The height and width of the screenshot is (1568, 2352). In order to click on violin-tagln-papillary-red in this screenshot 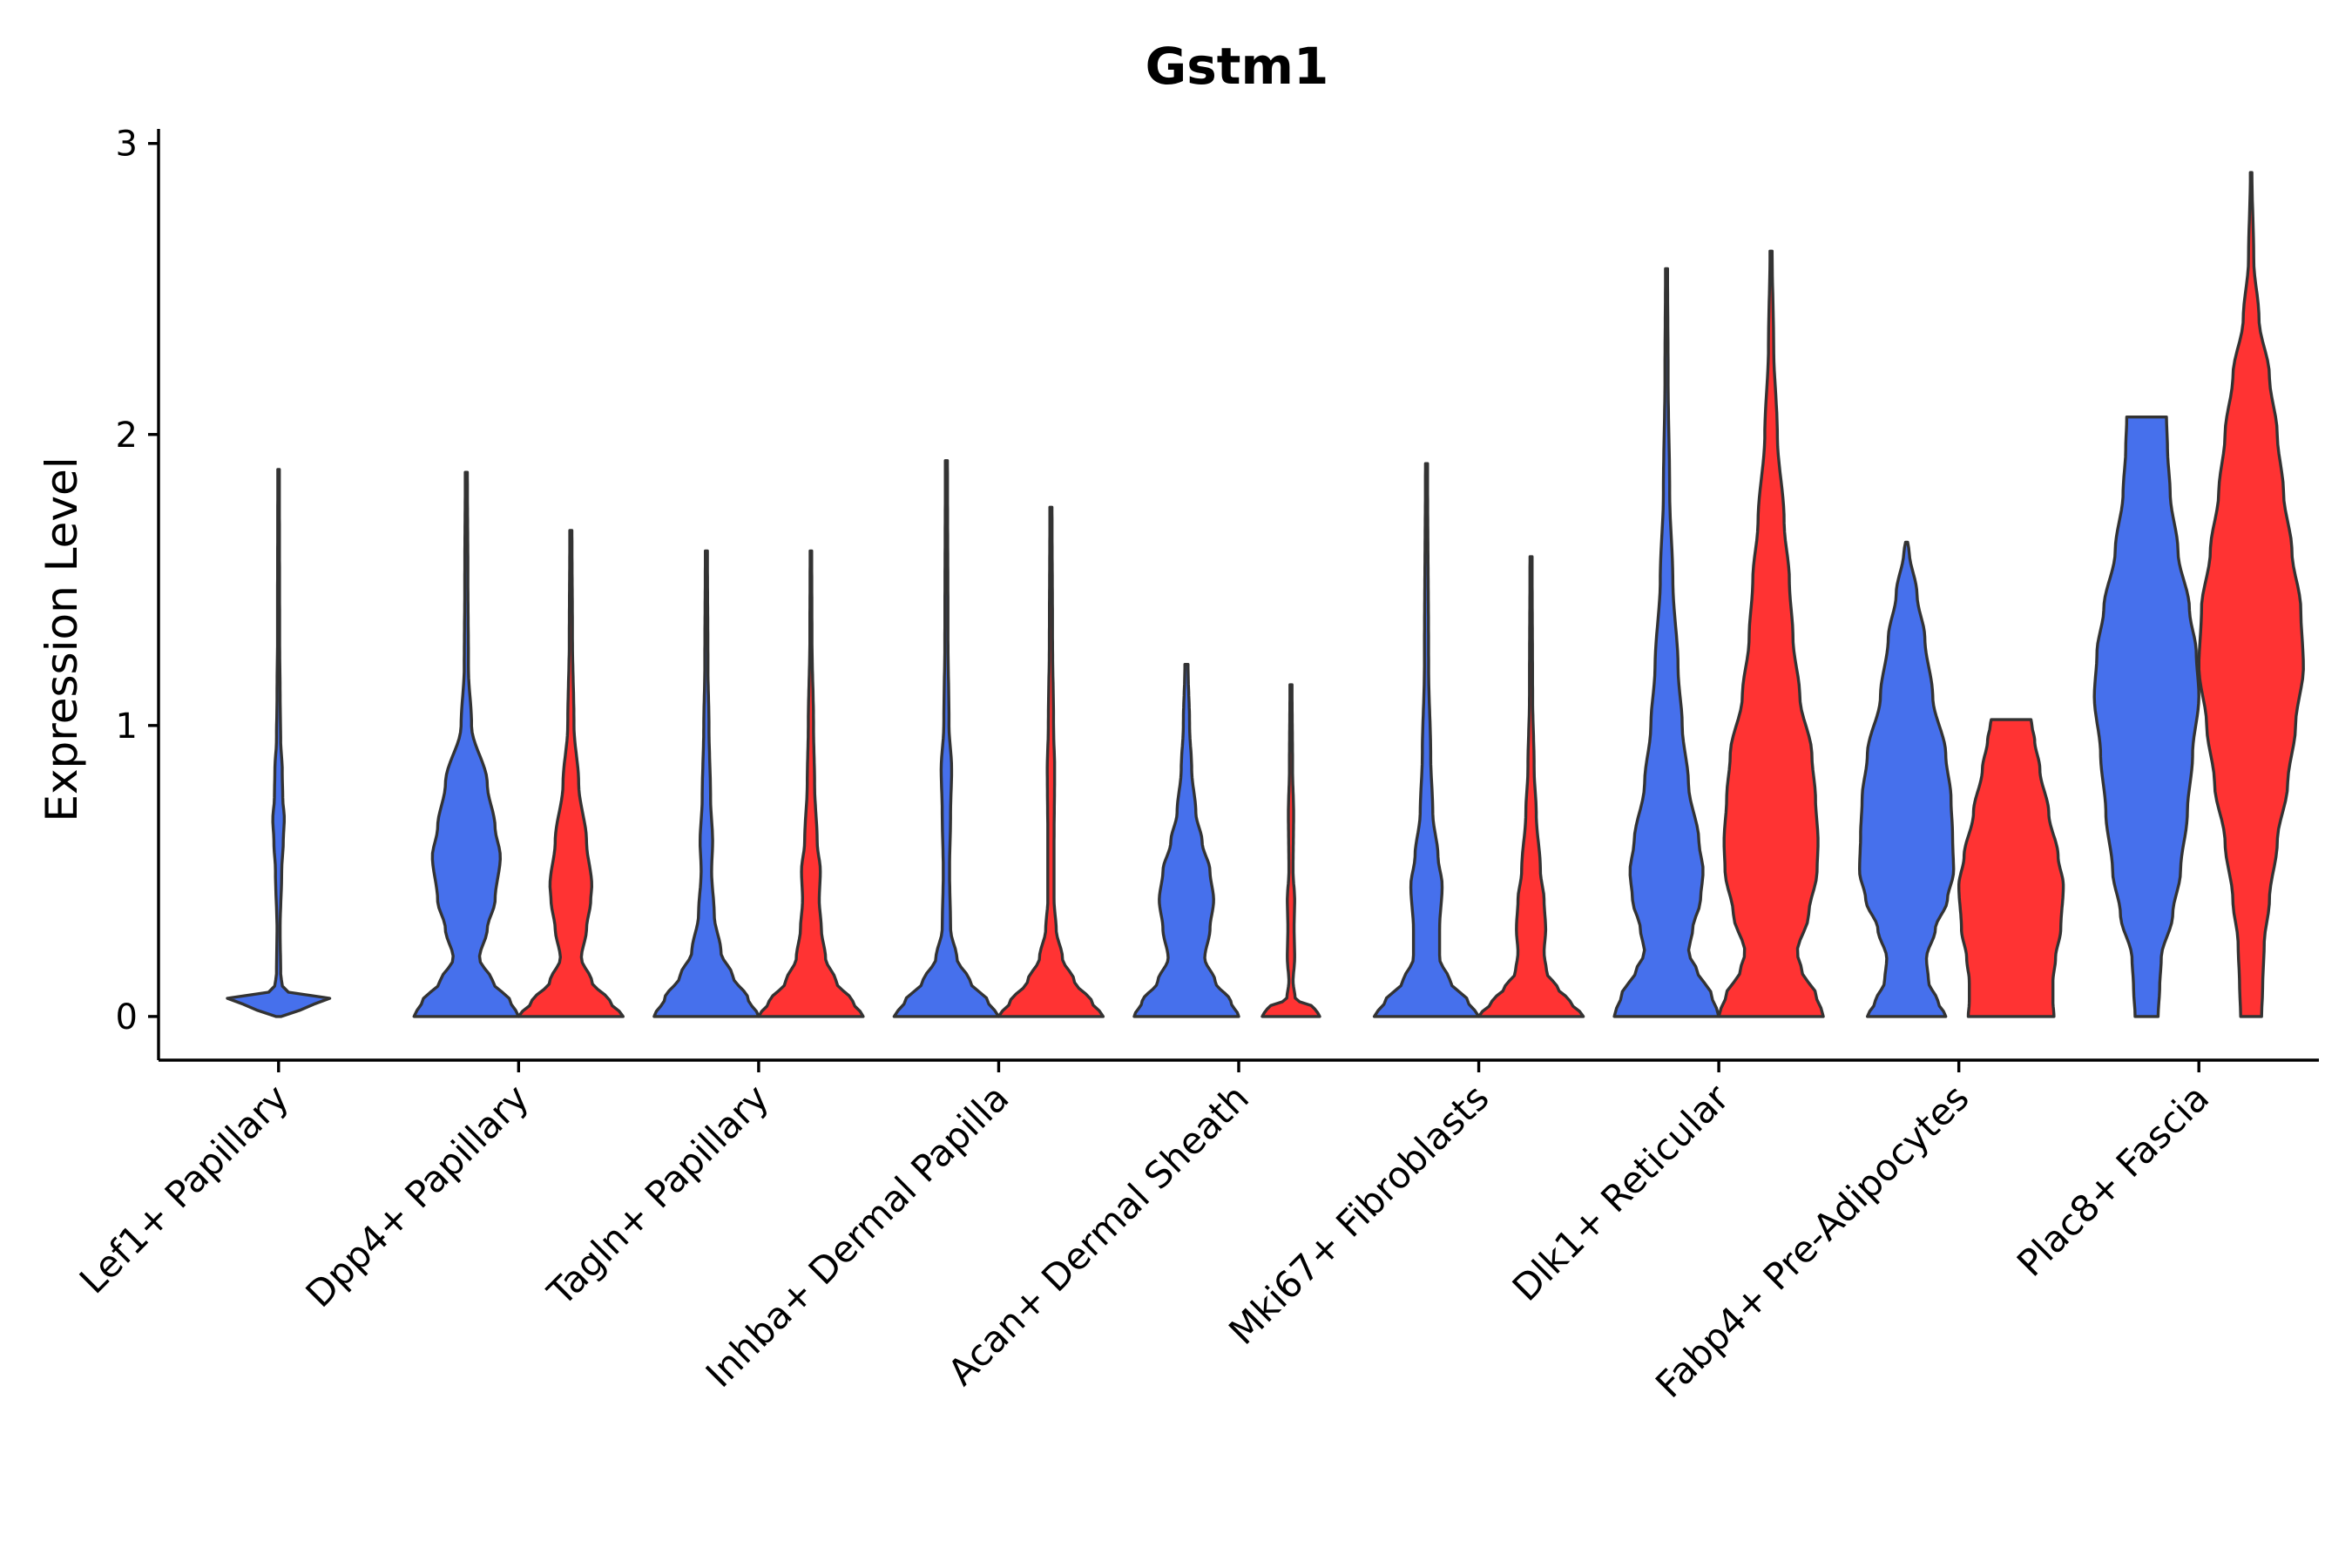, I will do `click(811, 783)`.